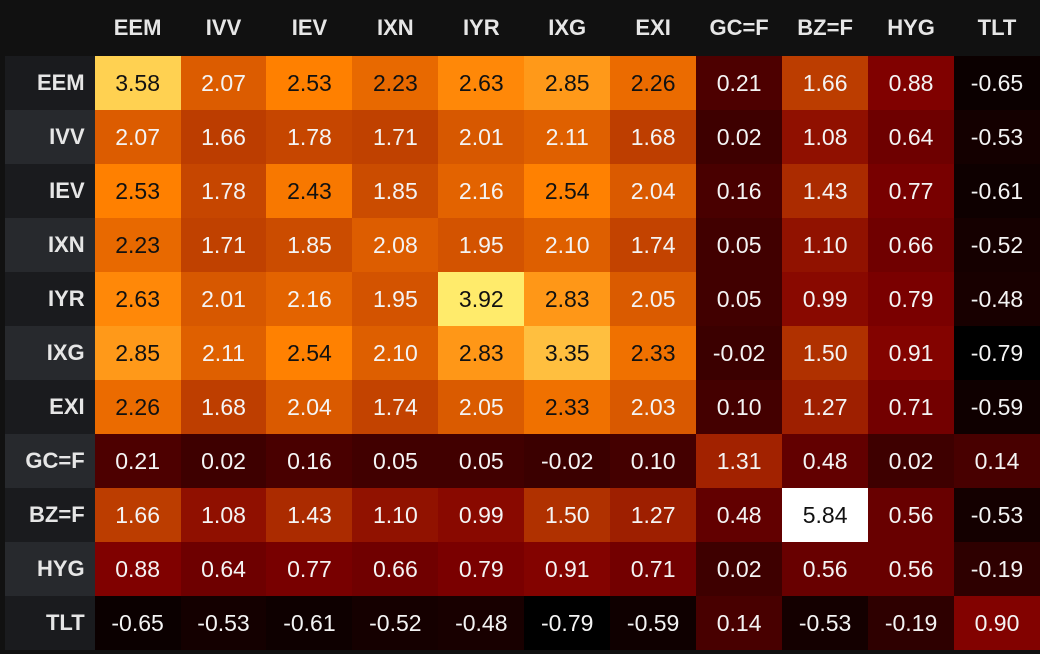 The width and height of the screenshot is (1040, 654). Describe the element at coordinates (911, 28) in the screenshot. I see `column-header-hyg: HYG` at that location.